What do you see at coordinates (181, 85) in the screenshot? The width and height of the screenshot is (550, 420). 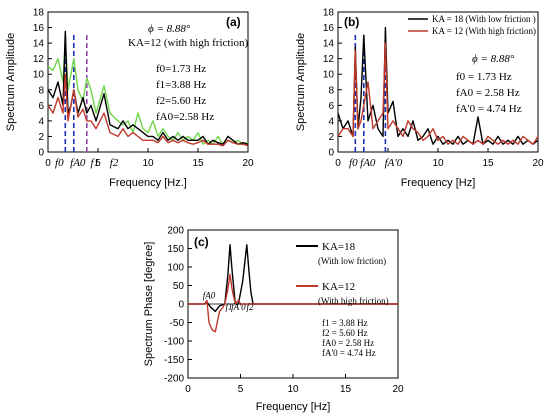 I see `f1-annotation: f1=3.88 Hz` at bounding box center [181, 85].